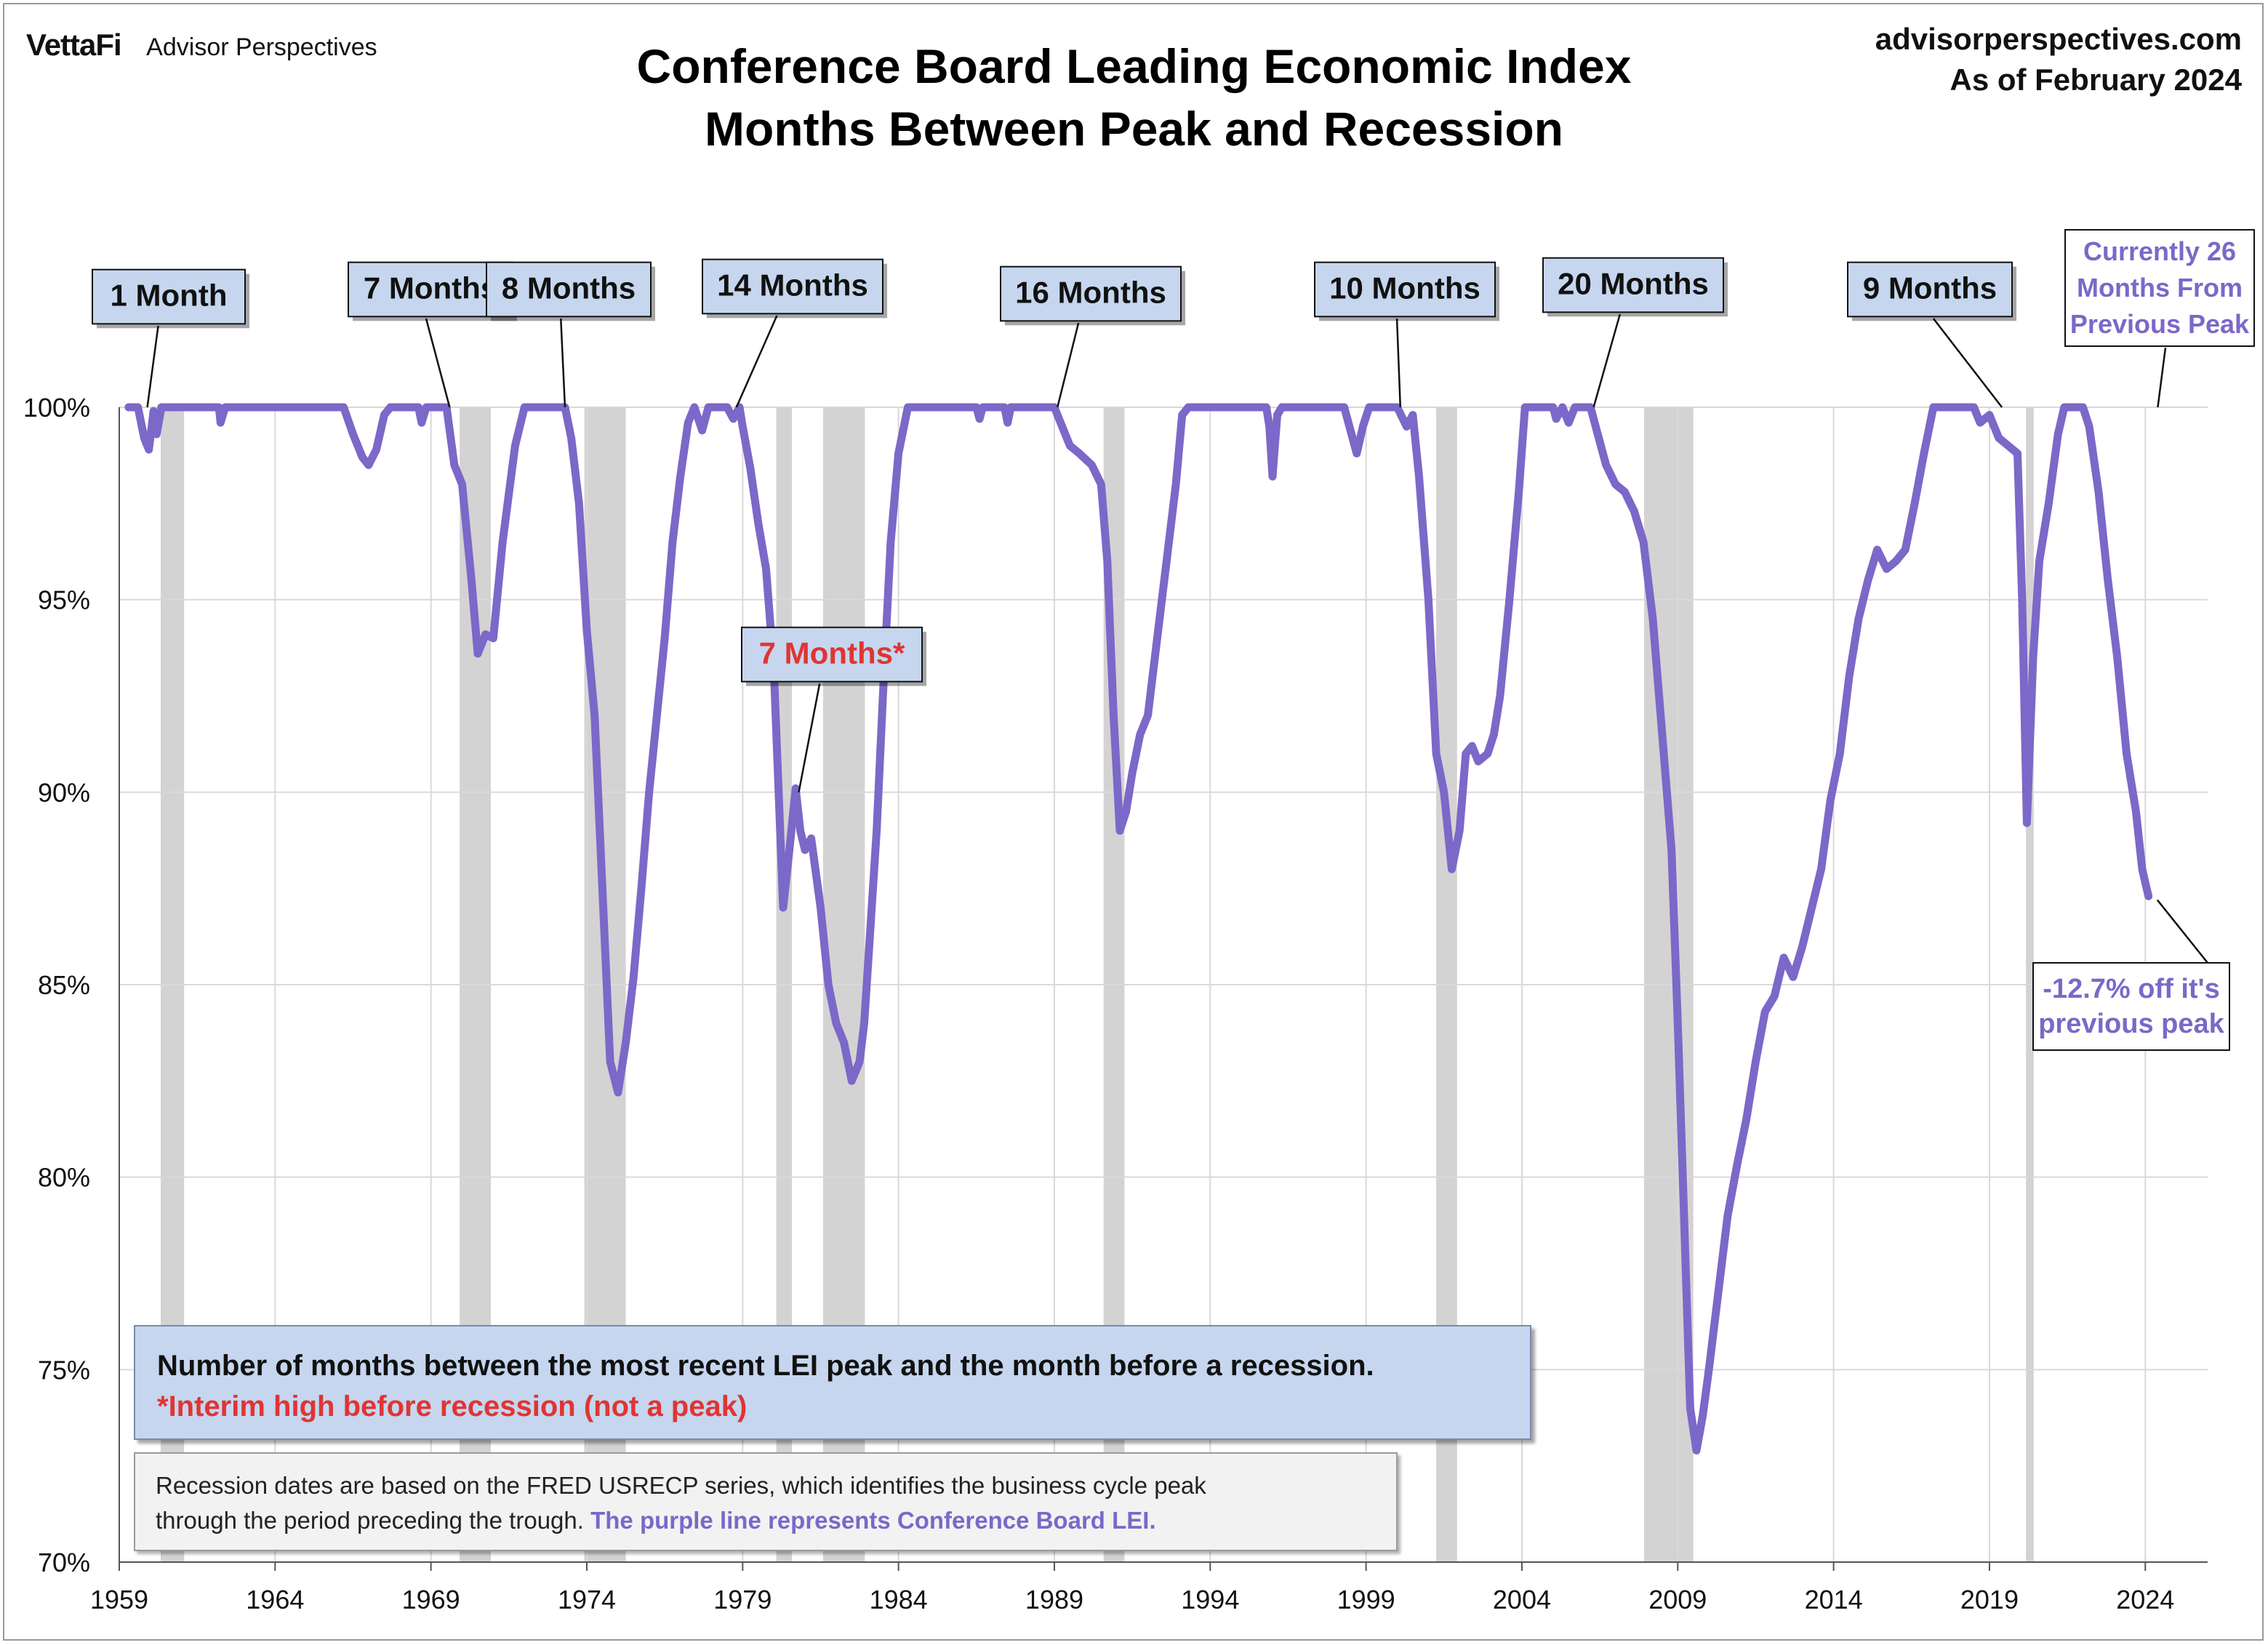 The height and width of the screenshot is (1645, 2268). I want to click on annotation-label: 16 Months, so click(1092, 295).